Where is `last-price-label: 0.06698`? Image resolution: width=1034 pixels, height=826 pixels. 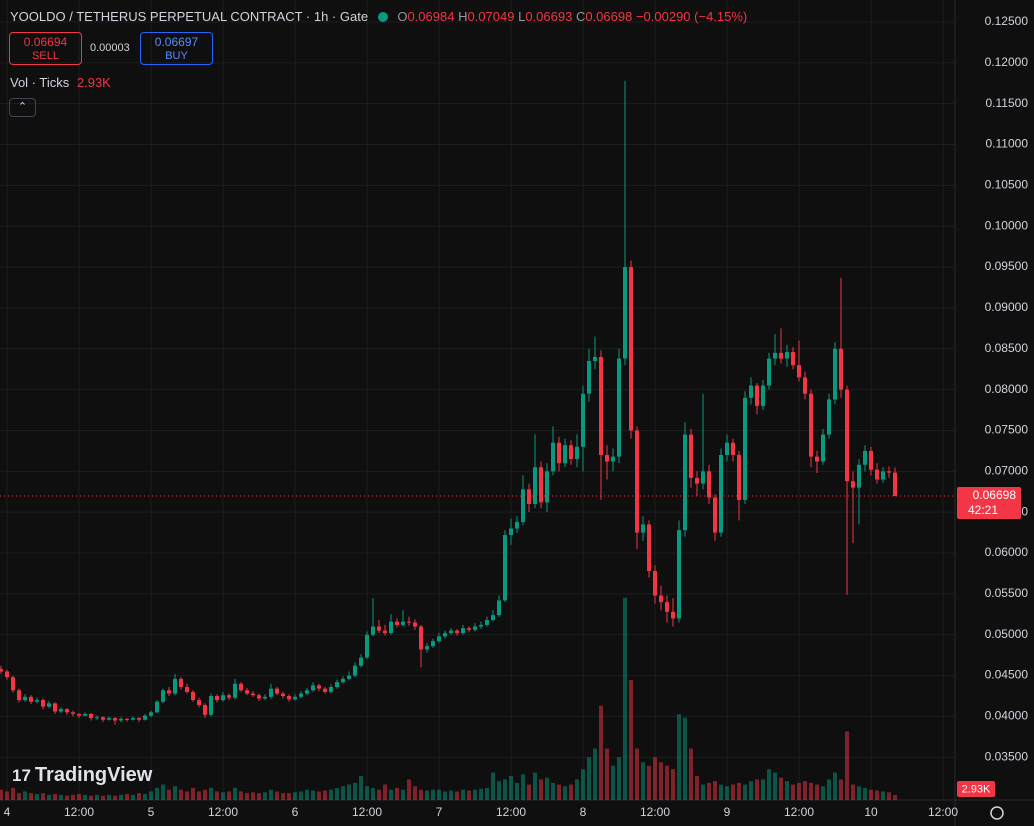
last-price-label: 0.06698 is located at coordinates (995, 495).